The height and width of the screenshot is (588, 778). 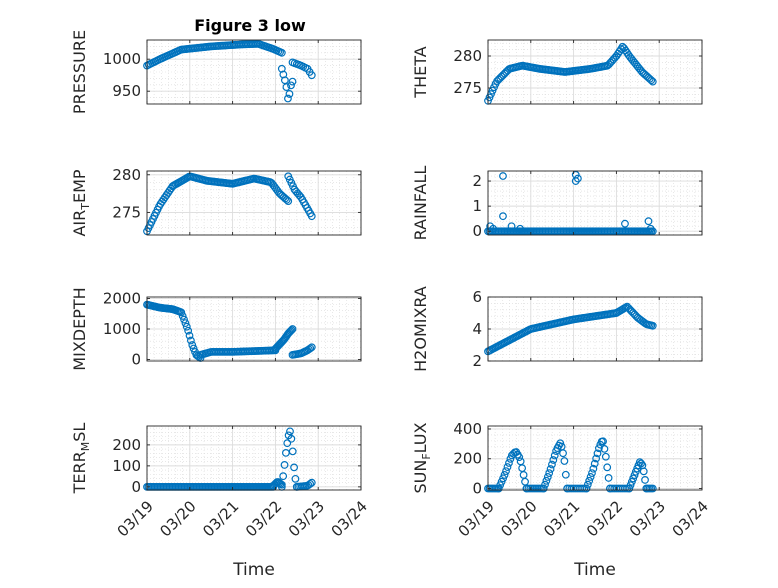 What do you see at coordinates (177, 518) in the screenshot?
I see `x-tick-label: 03/20` at bounding box center [177, 518].